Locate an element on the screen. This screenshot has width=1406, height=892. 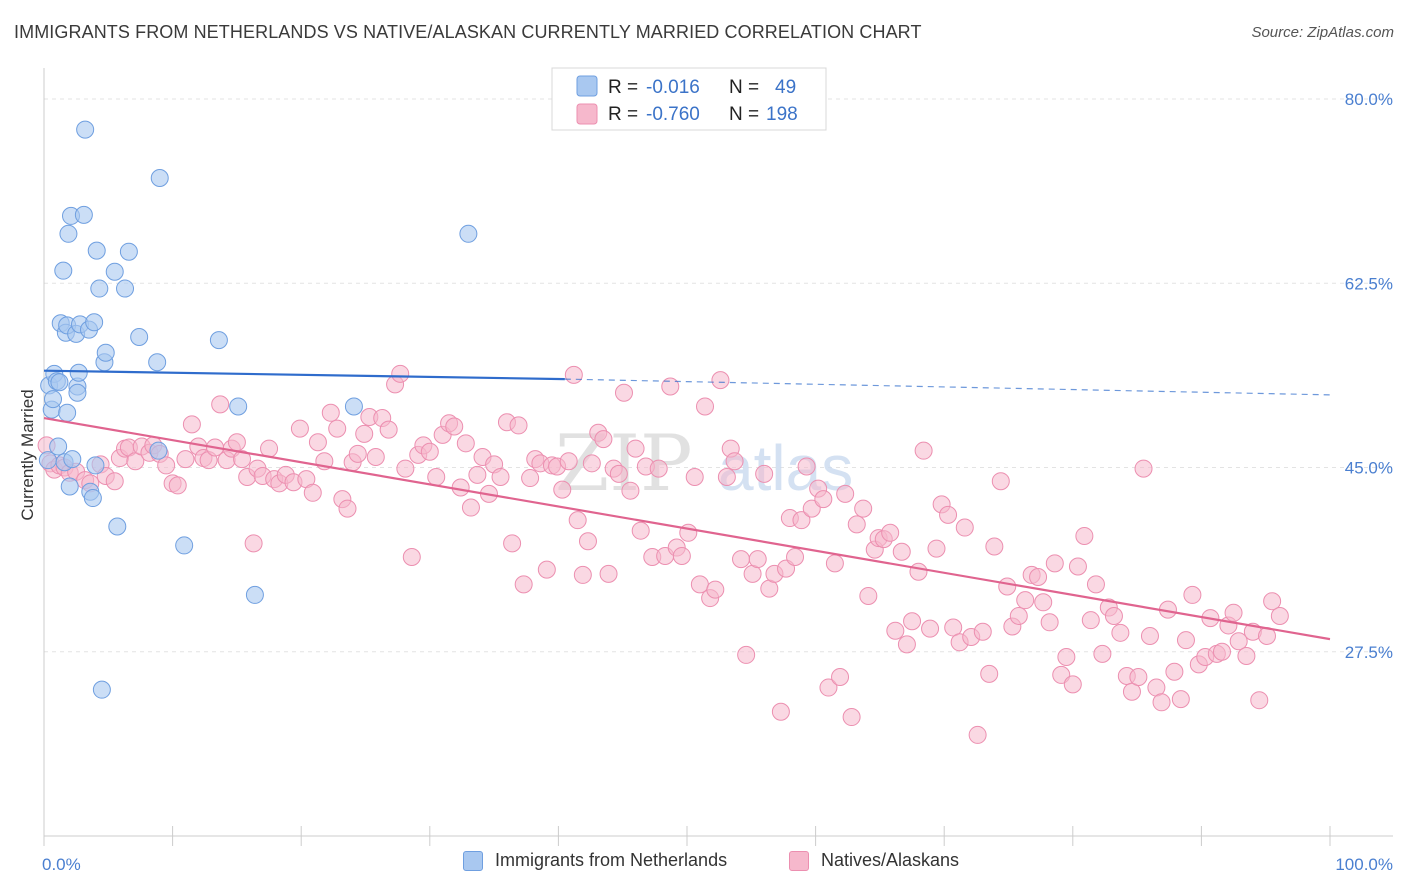
x-tick-label: 100.0% is located at coordinates (1364, 864).